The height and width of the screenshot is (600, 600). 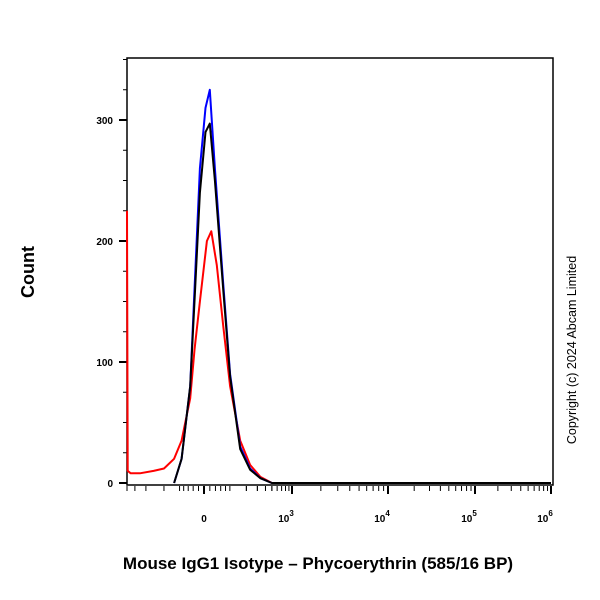 What do you see at coordinates (550, 513) in the screenshot?
I see `x-tick-exponent: 6` at bounding box center [550, 513].